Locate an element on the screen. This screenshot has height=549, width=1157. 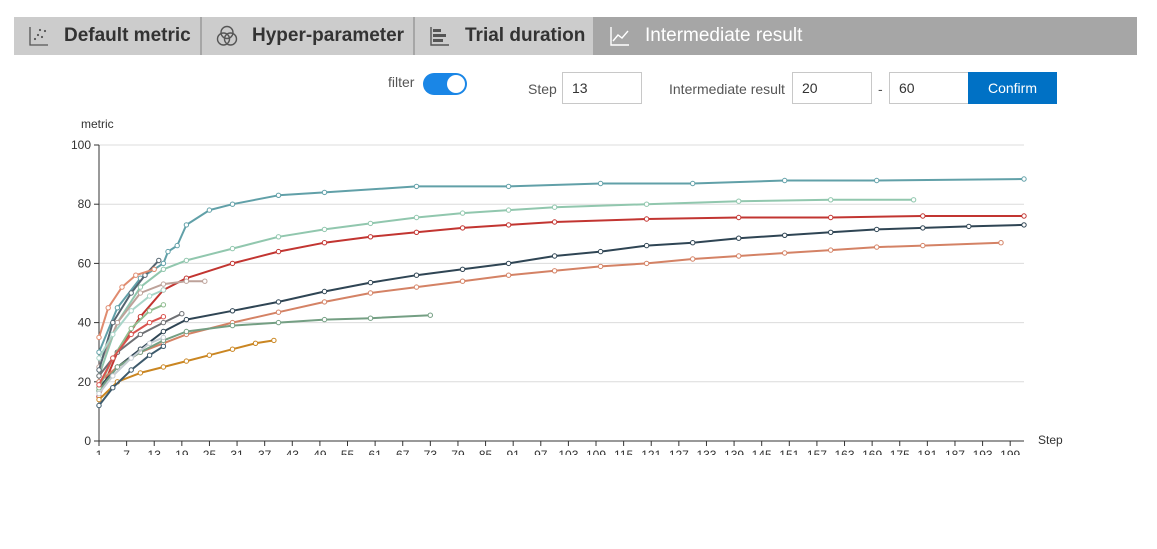
tab-label: Trial duration is located at coordinates (525, 35).